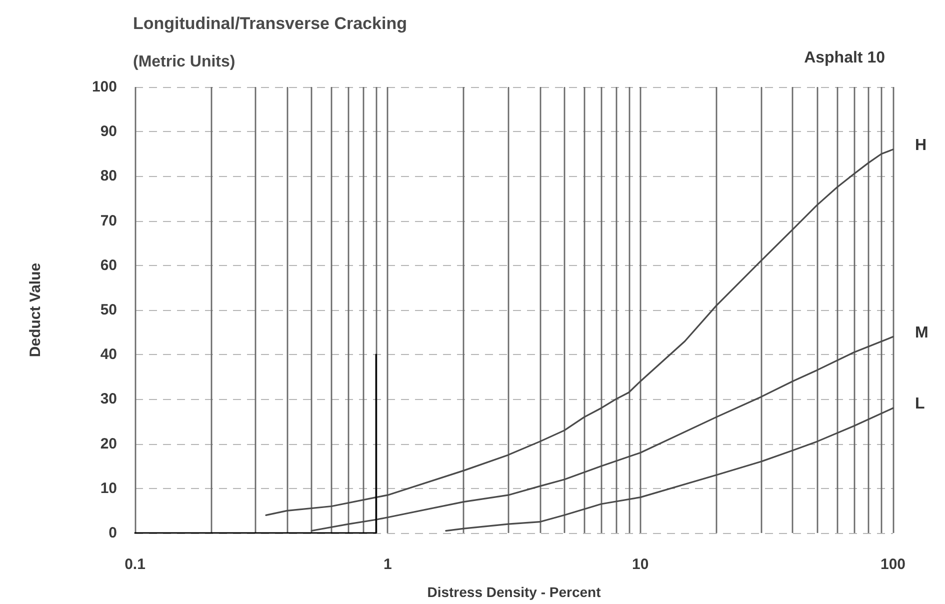 This screenshot has height=604, width=945. I want to click on y-tick-label: 80, so click(108, 176).